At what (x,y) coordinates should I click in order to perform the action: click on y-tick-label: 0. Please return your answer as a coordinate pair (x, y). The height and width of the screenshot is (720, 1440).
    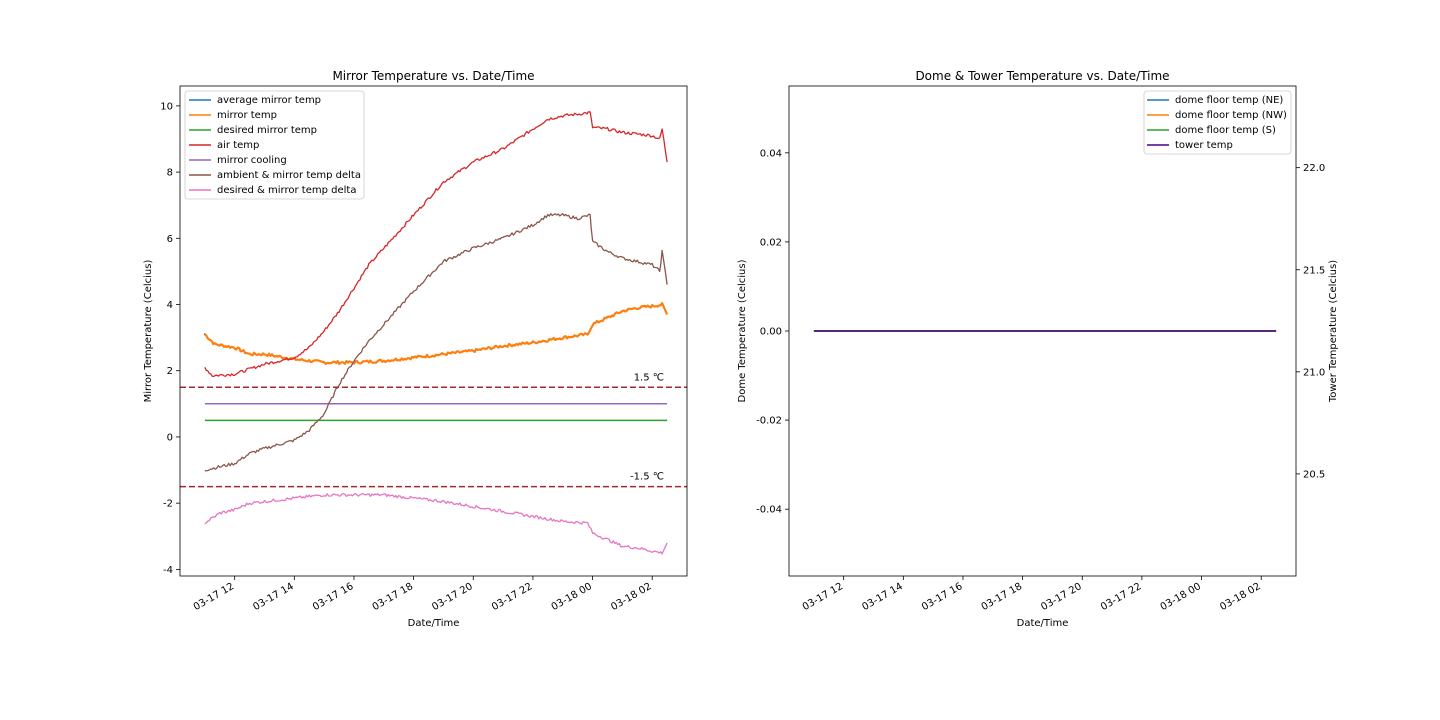
    Looking at the image, I should click on (170, 437).